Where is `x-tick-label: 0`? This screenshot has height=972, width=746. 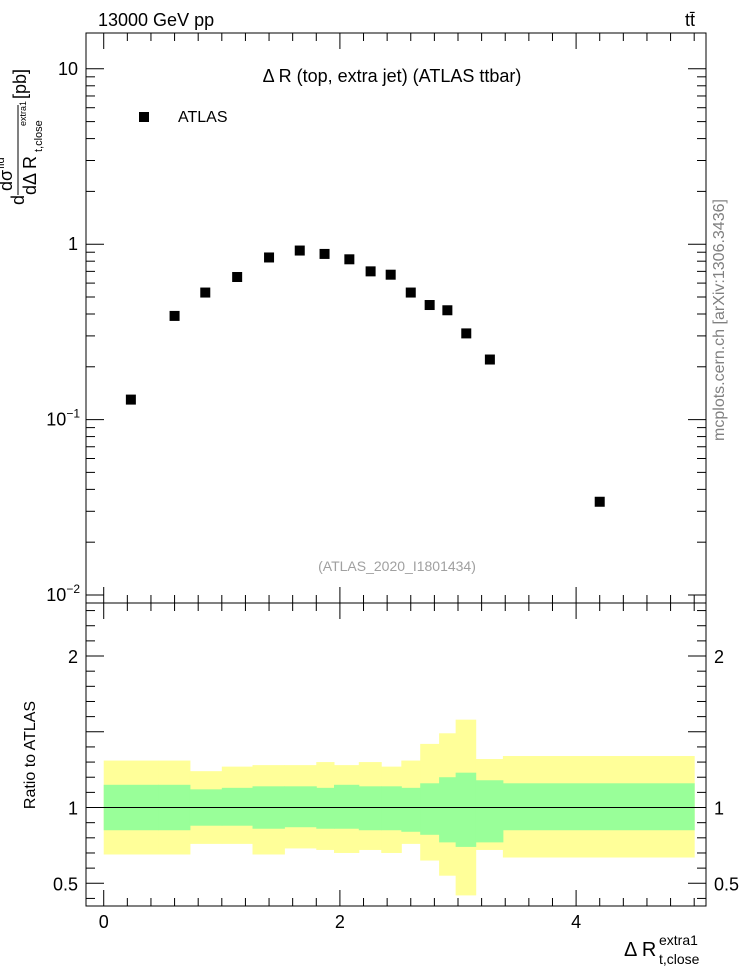
x-tick-label: 0 is located at coordinates (104, 922).